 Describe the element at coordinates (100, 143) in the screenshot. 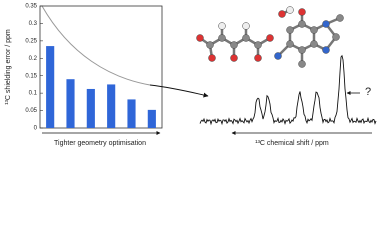

I see `x-label: Tighter geometry optimisation` at that location.